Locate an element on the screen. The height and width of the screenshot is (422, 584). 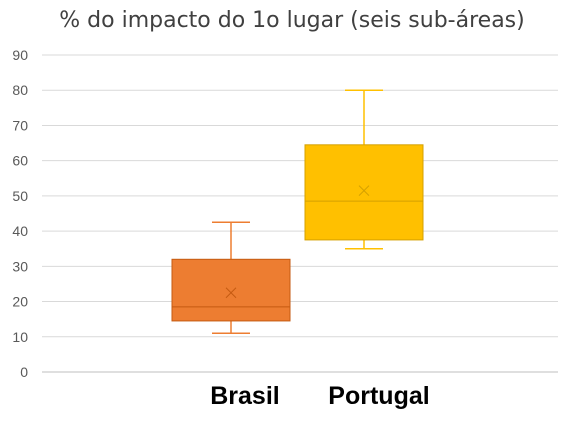
y-tick-label: 20 is located at coordinates (20, 302).